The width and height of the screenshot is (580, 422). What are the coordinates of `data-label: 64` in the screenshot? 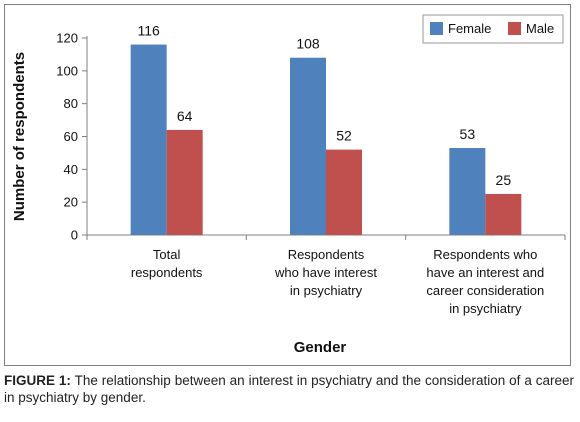 It's located at (185, 116).